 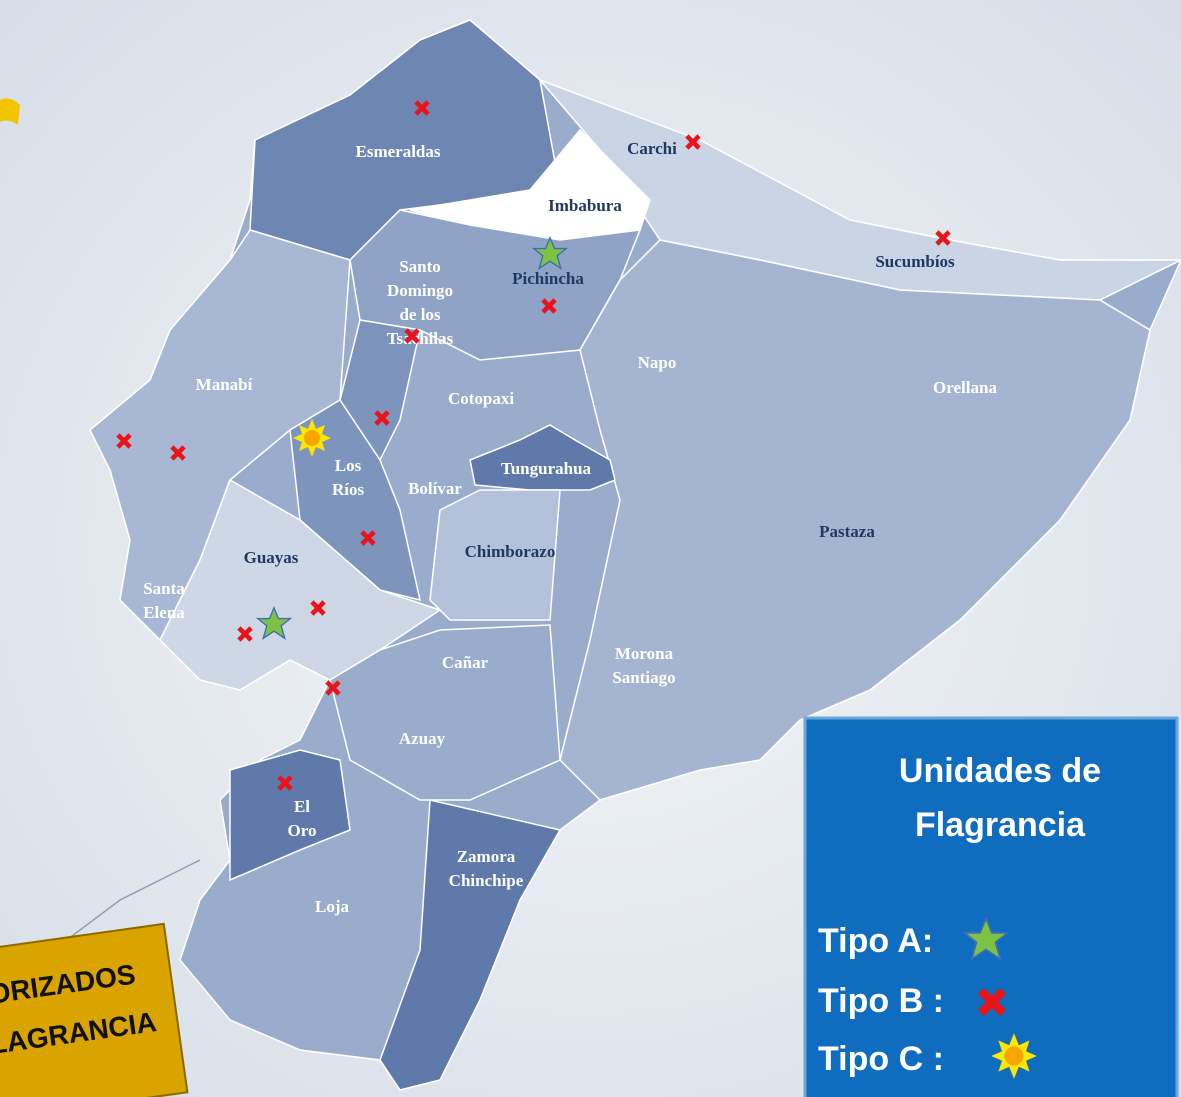 I want to click on province-manabi, so click(x=220, y=435).